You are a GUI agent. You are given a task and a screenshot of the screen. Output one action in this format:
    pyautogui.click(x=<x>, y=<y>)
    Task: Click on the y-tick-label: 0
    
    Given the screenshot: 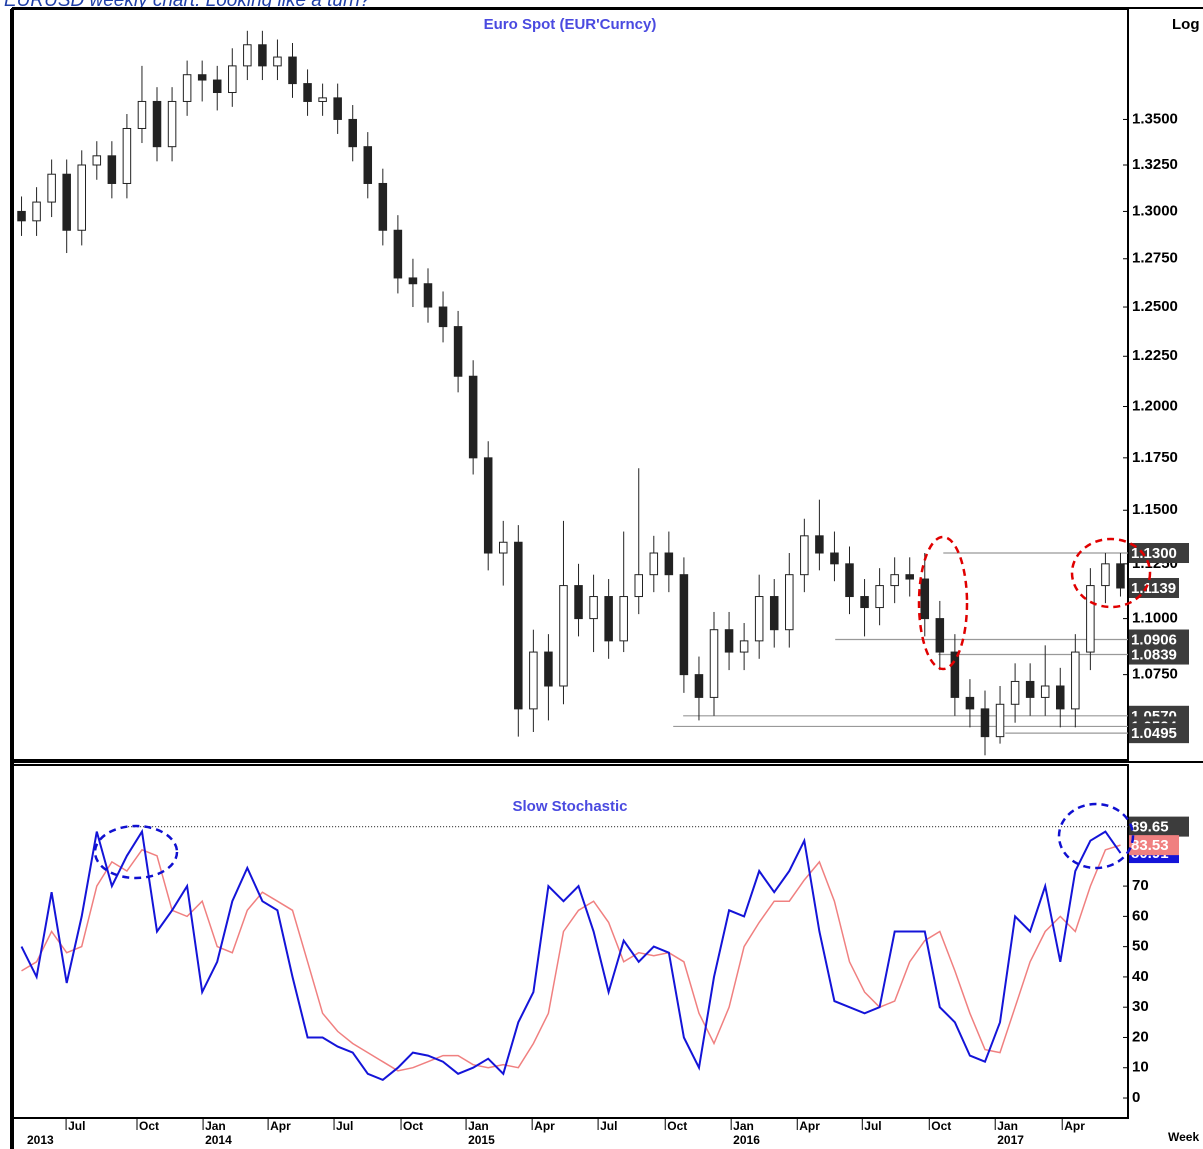 What is the action you would take?
    pyautogui.click(x=1136, y=1097)
    